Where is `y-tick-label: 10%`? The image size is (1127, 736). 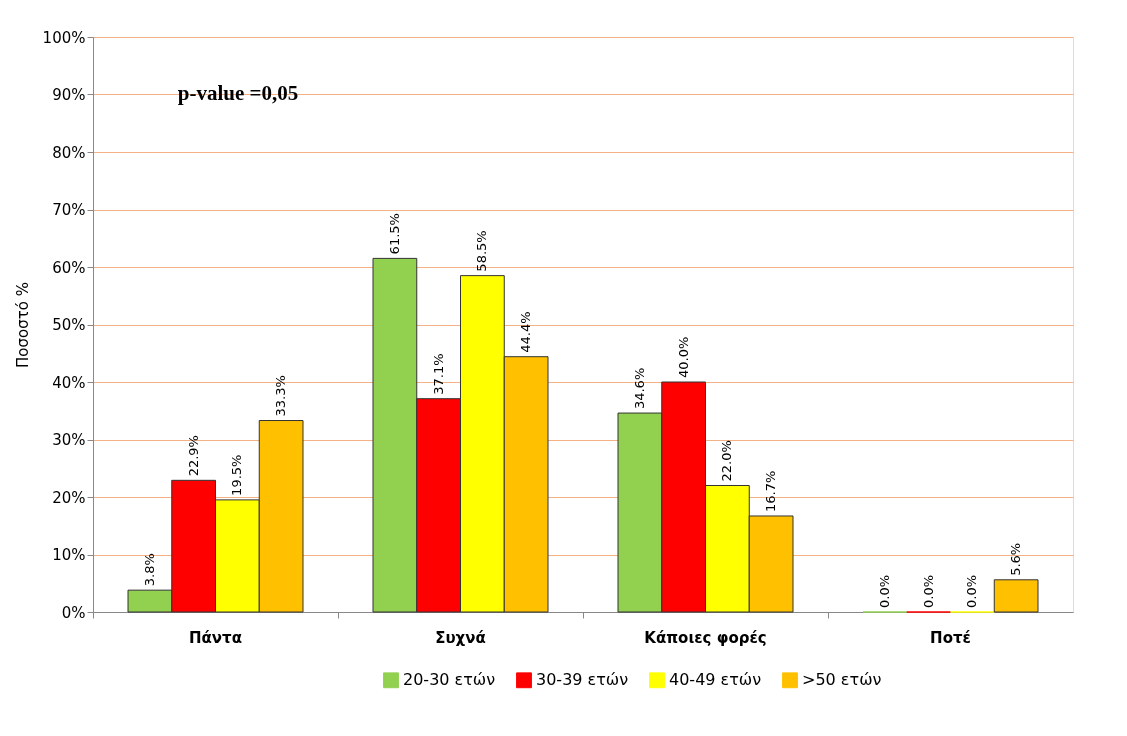 y-tick-label: 10% is located at coordinates (69, 555).